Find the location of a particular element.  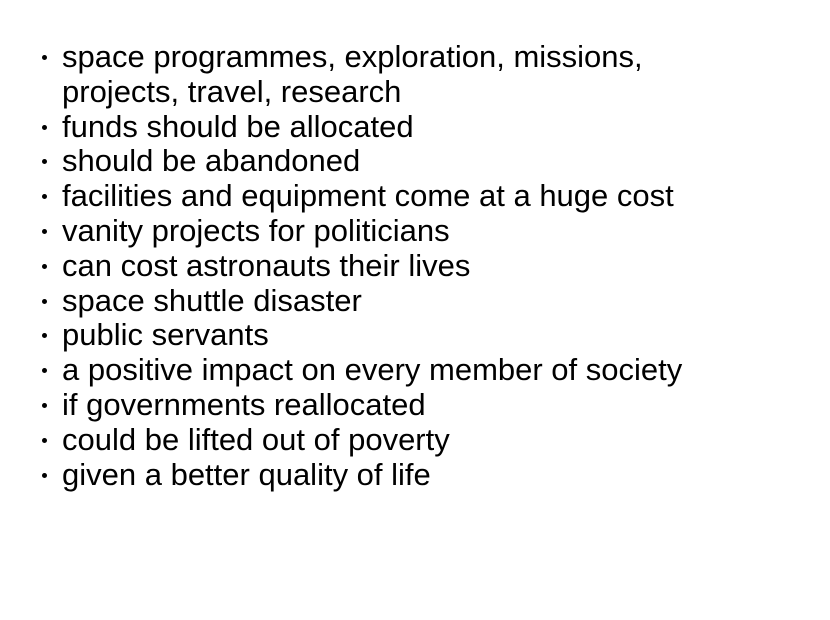

list-item-text: can cost astronauts their lives is located at coordinates (266, 265).